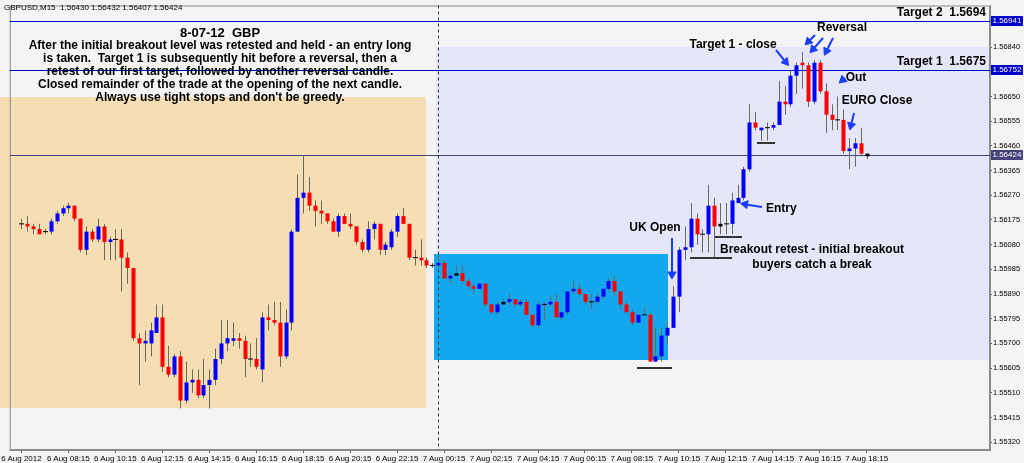 The width and height of the screenshot is (1024, 463). Describe the element at coordinates (397, 458) in the screenshot. I see `x-tick-label: 6 Aug 22:15` at that location.